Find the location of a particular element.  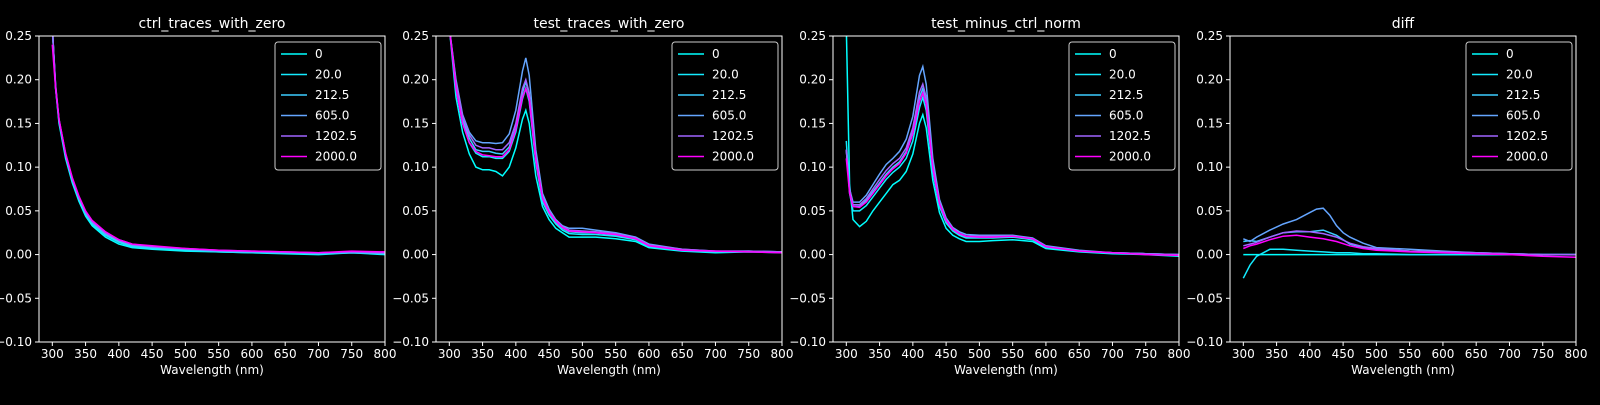

x-axis-label: Wavelength (nm) is located at coordinates (609, 370).